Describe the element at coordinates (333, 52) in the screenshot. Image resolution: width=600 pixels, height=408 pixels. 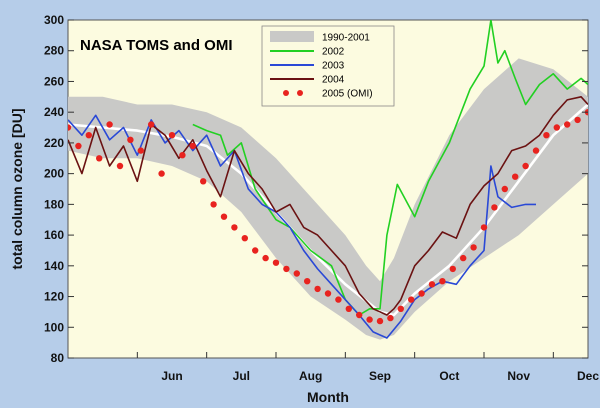
I see `legend-label: 2002` at that location.